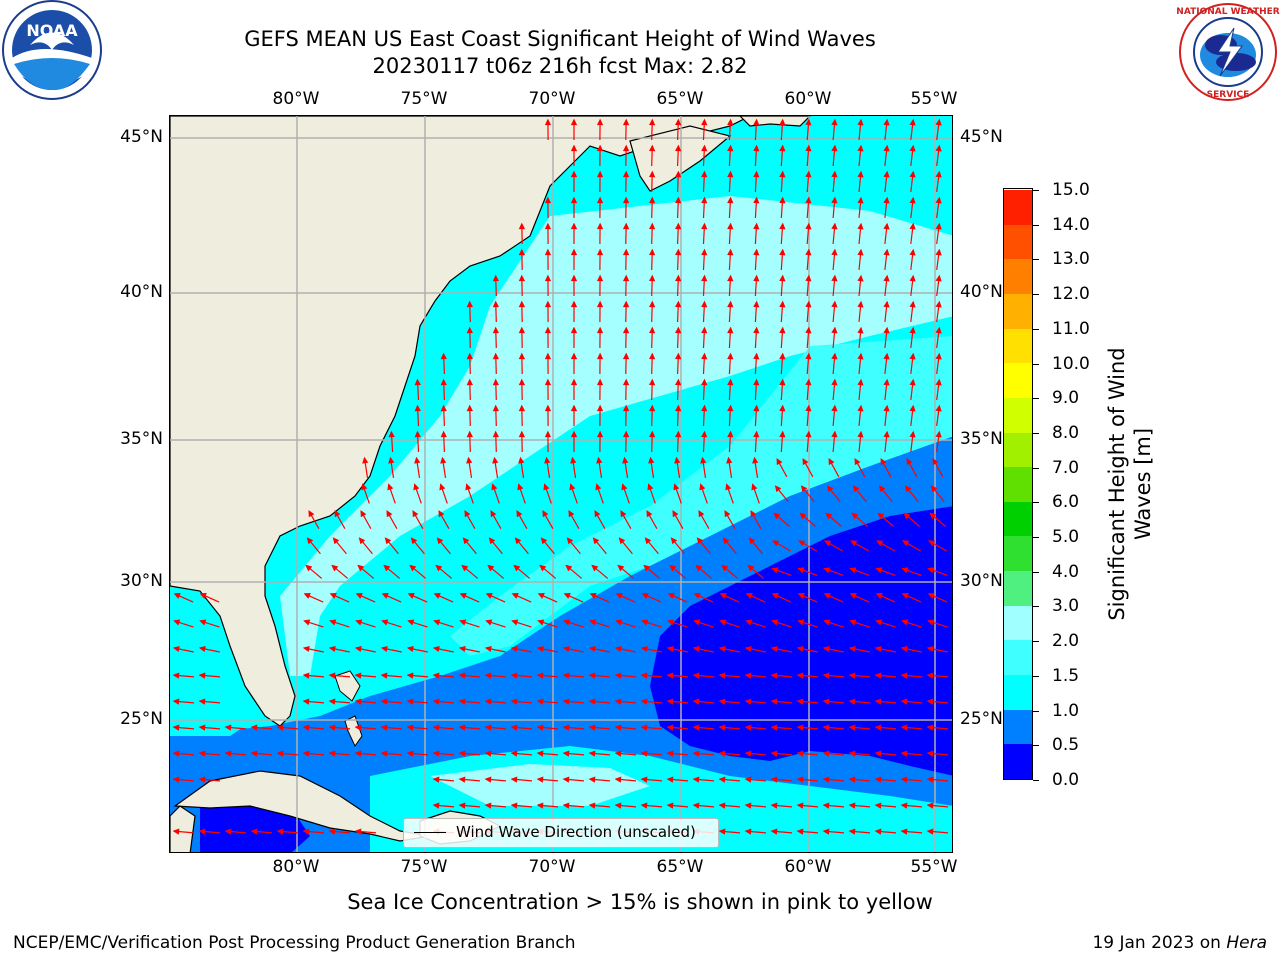 The image size is (1280, 960). Describe the element at coordinates (220, 771) in the screenshot. I see `wave-zone-gulf-blue` at that location.